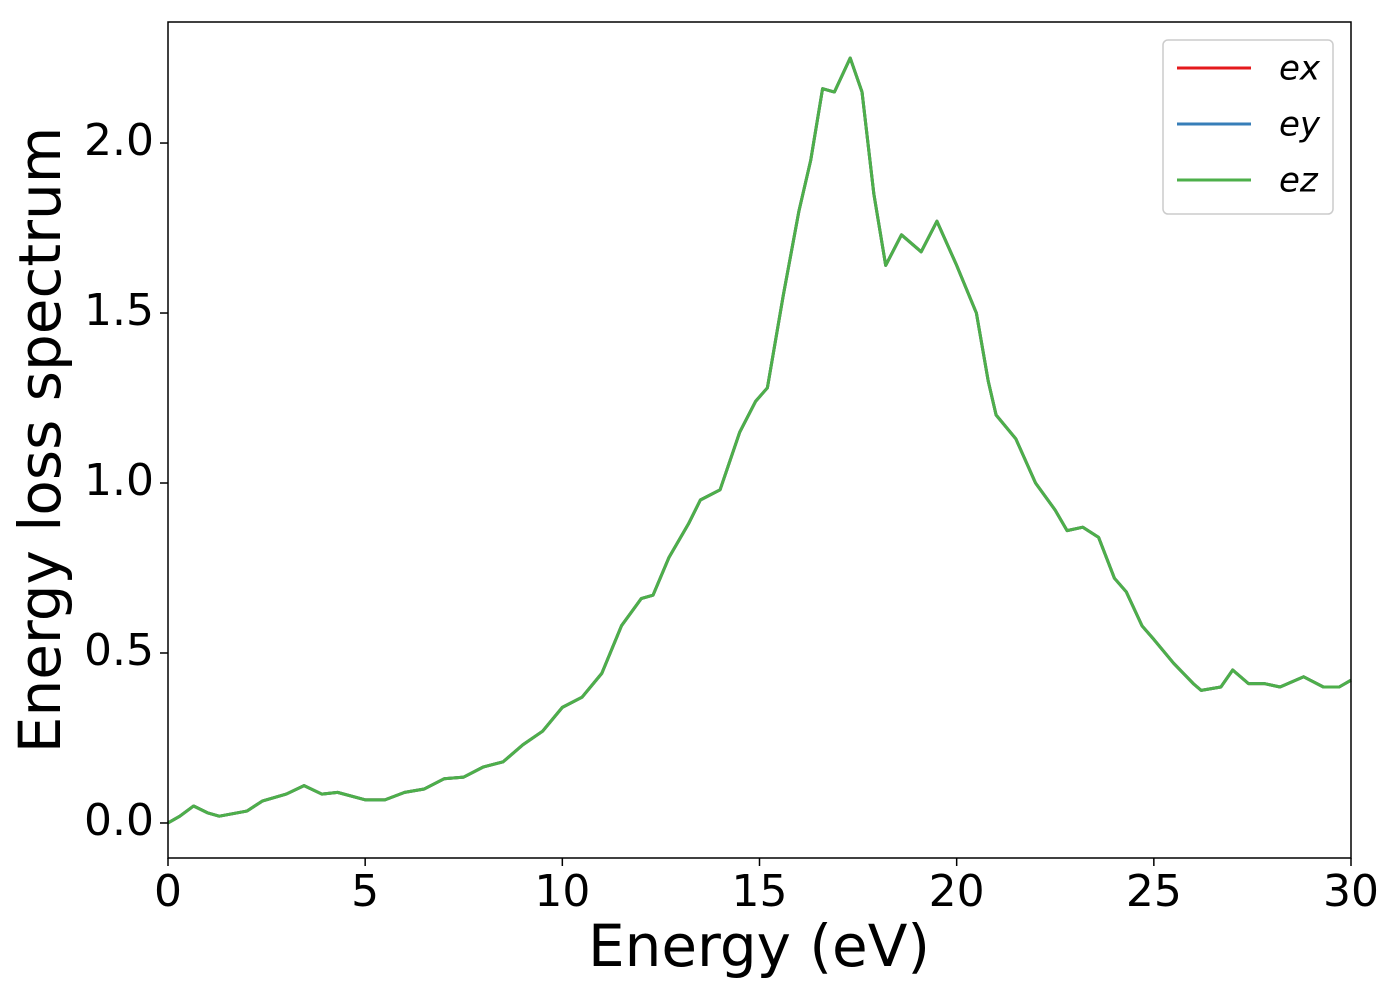 Image resolution: width=1400 pixels, height=1000 pixels. What do you see at coordinates (119, 480) in the screenshot?
I see `y-tick-label: 1.0` at bounding box center [119, 480].